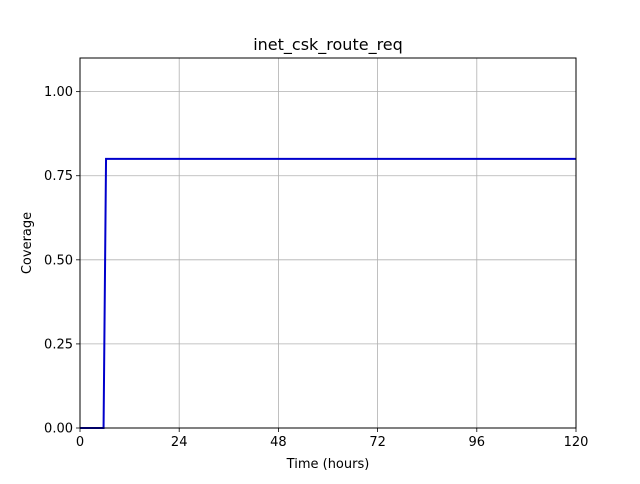 The height and width of the screenshot is (484, 640). What do you see at coordinates (328, 464) in the screenshot?
I see `x-axis-label: Time (hours)` at bounding box center [328, 464].